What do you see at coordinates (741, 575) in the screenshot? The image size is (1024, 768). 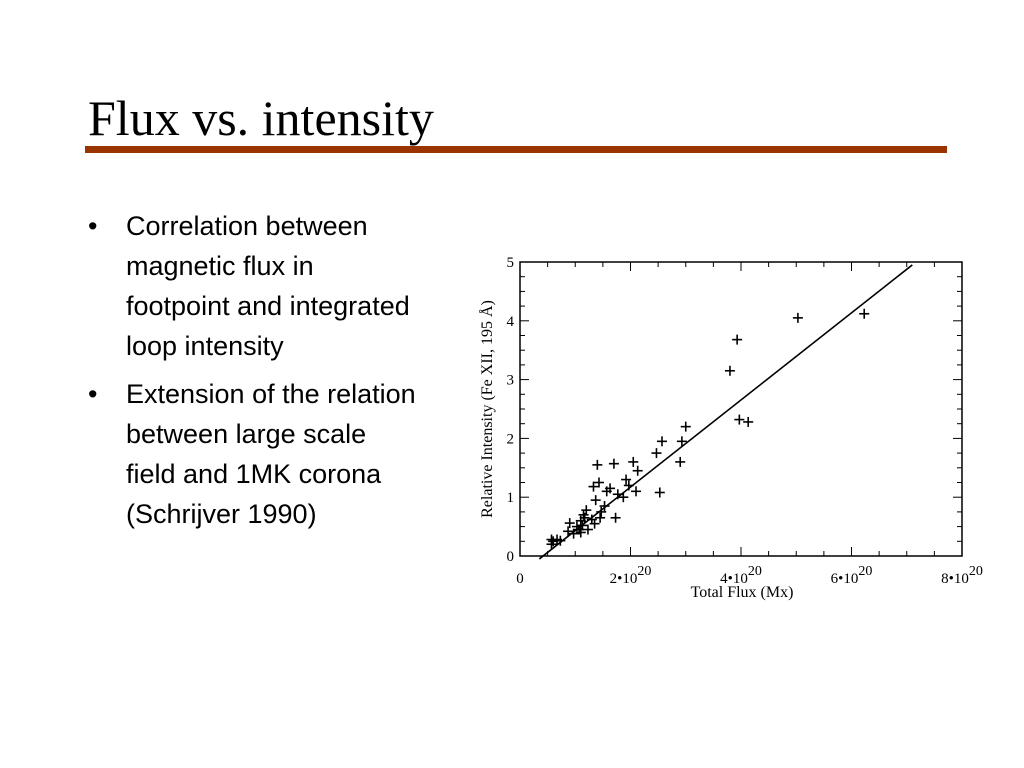 I see `x-tick-label: 4•1020` at bounding box center [741, 575].